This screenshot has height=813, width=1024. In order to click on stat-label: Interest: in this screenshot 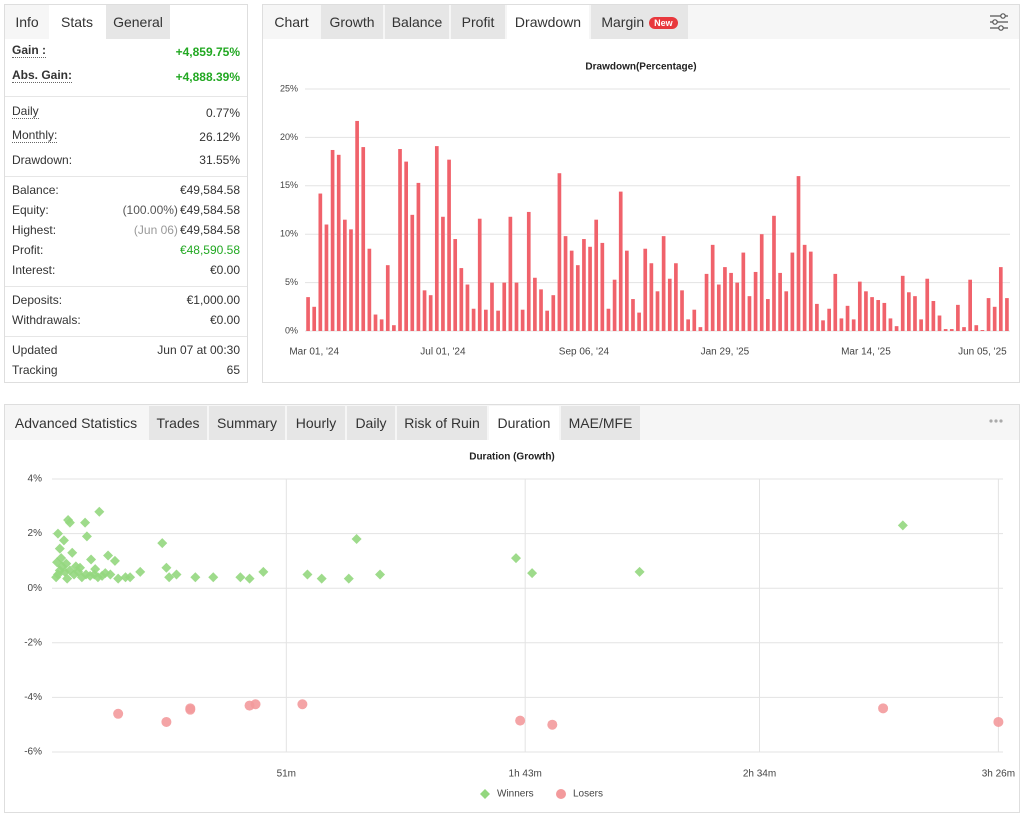, I will do `click(34, 270)`.